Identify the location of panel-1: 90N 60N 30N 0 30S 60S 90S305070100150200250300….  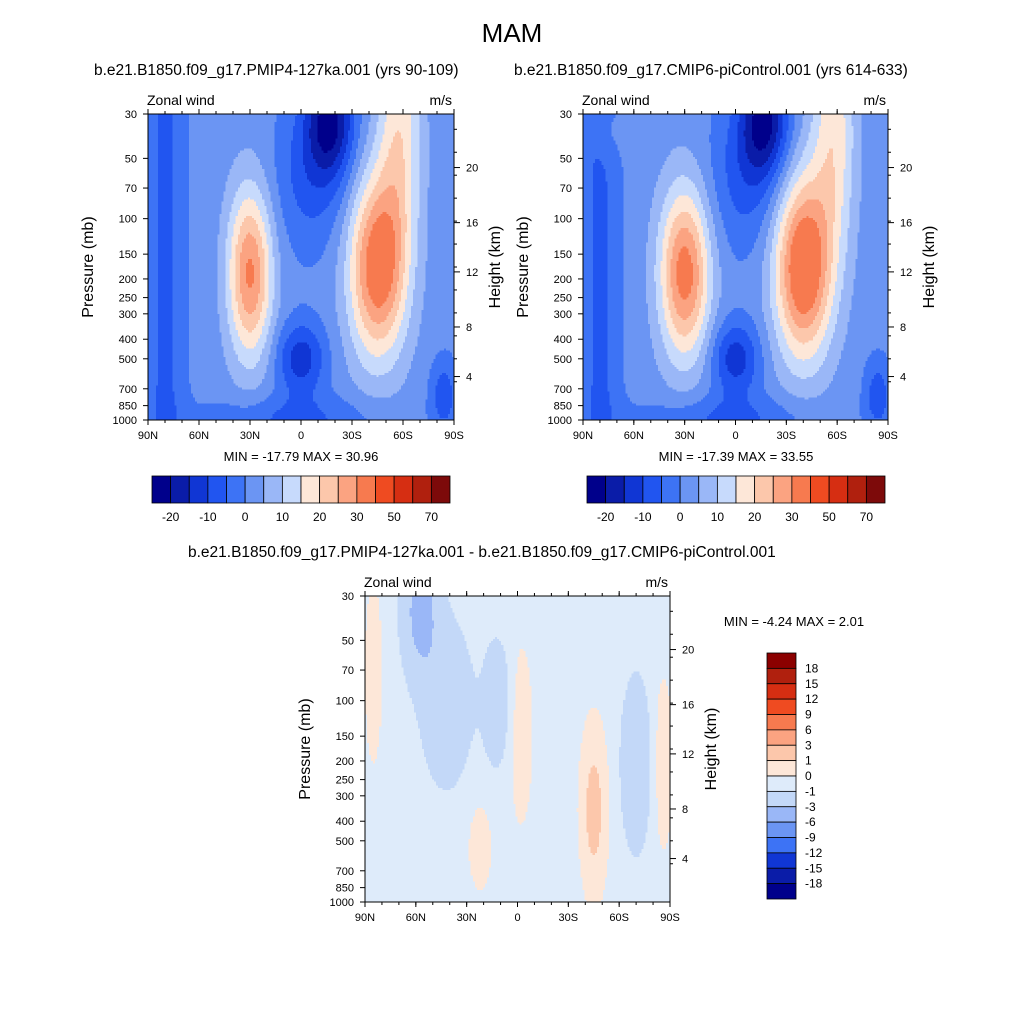
(292, 267).